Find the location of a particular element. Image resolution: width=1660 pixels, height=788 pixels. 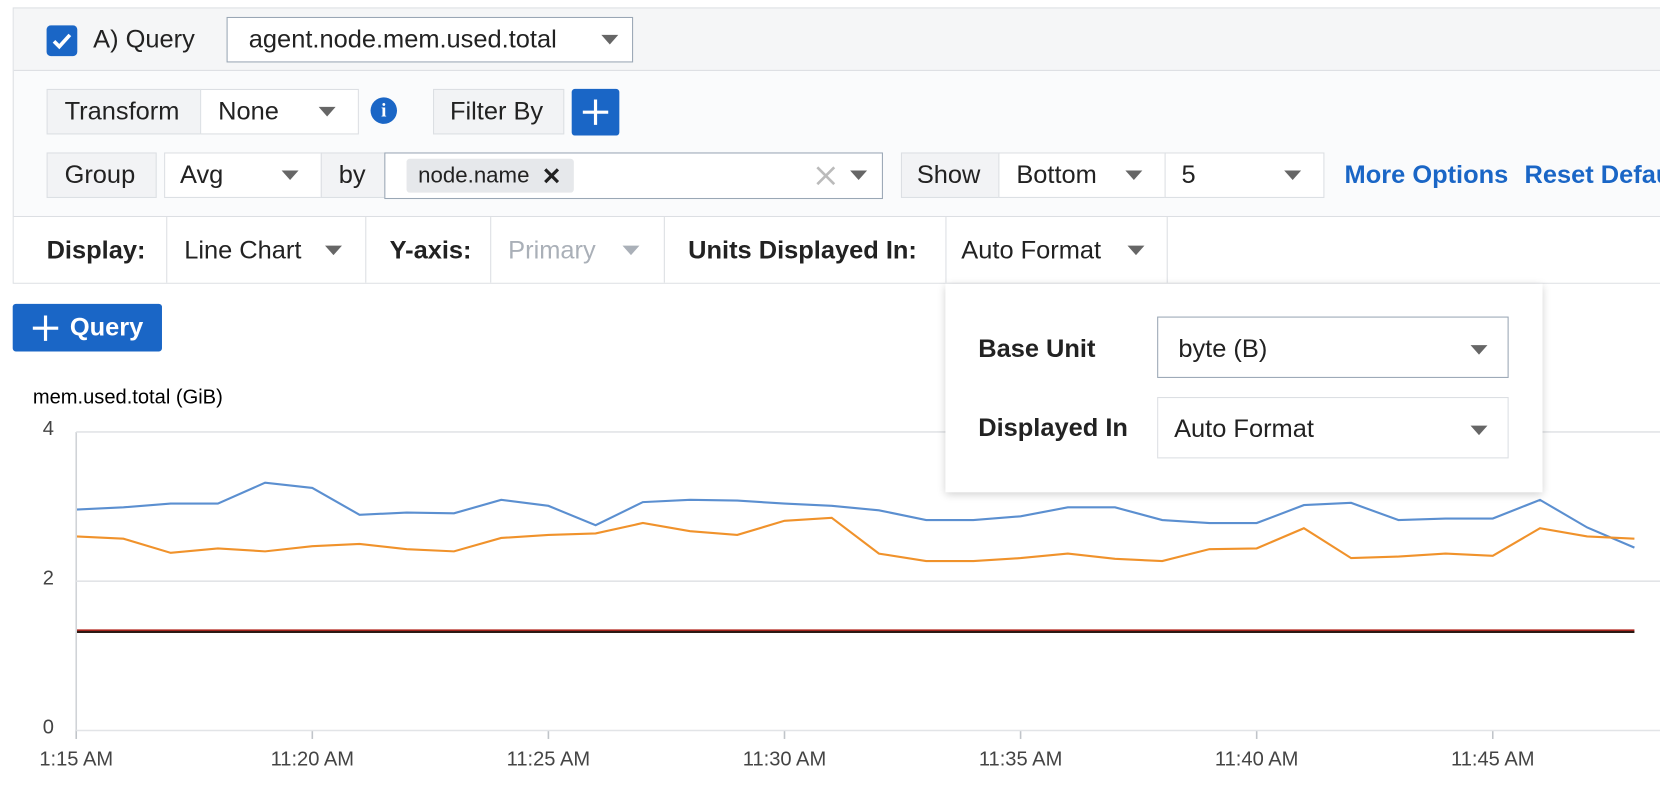

info-icon: i is located at coordinates (384, 110).